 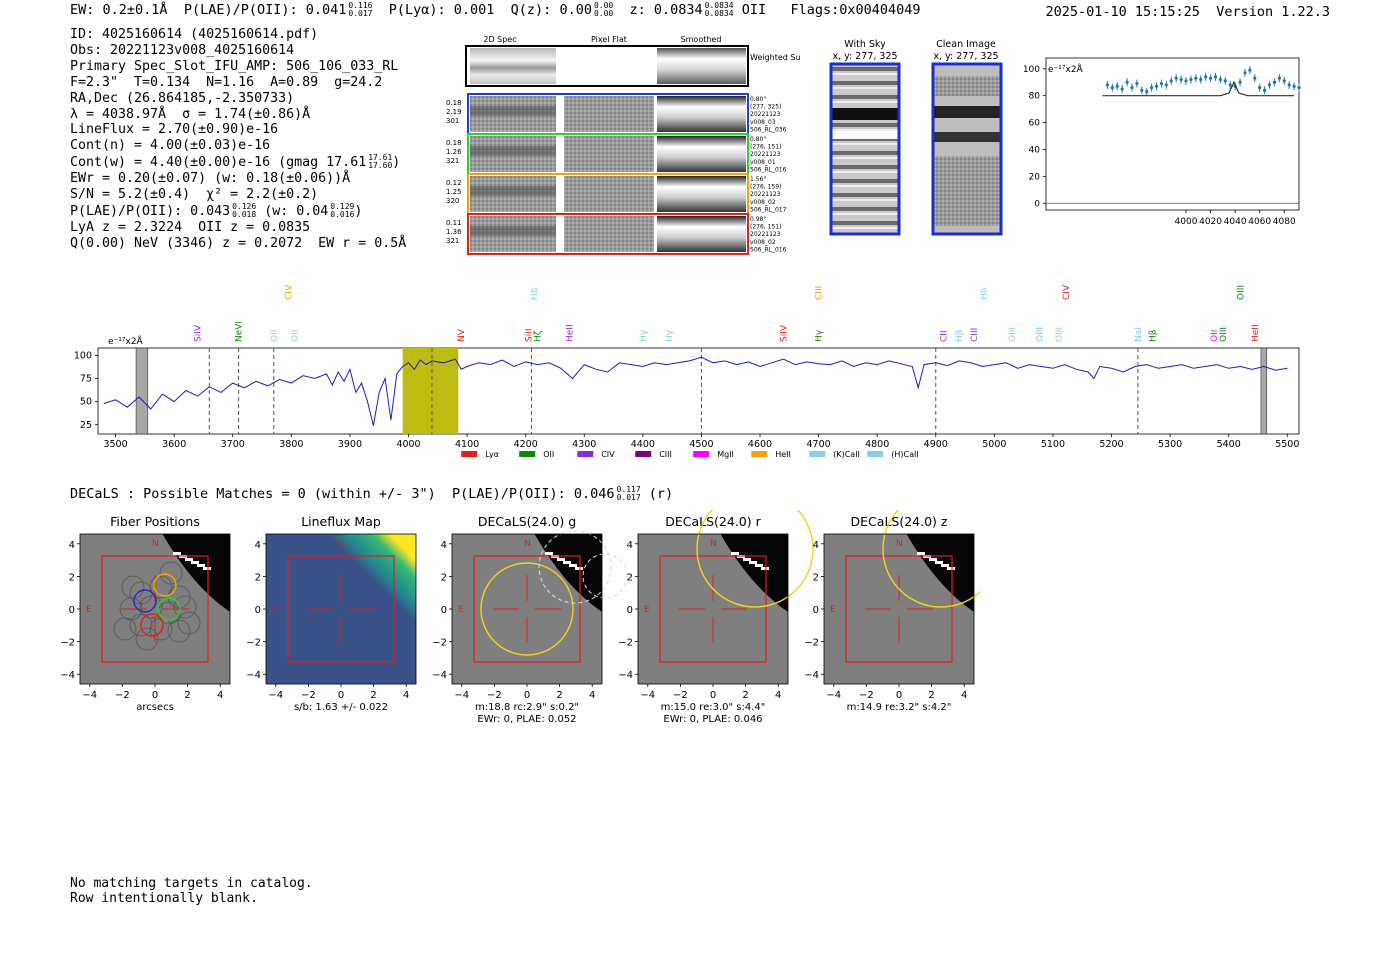 I want to click on masked-region-left, so click(x=142, y=391).